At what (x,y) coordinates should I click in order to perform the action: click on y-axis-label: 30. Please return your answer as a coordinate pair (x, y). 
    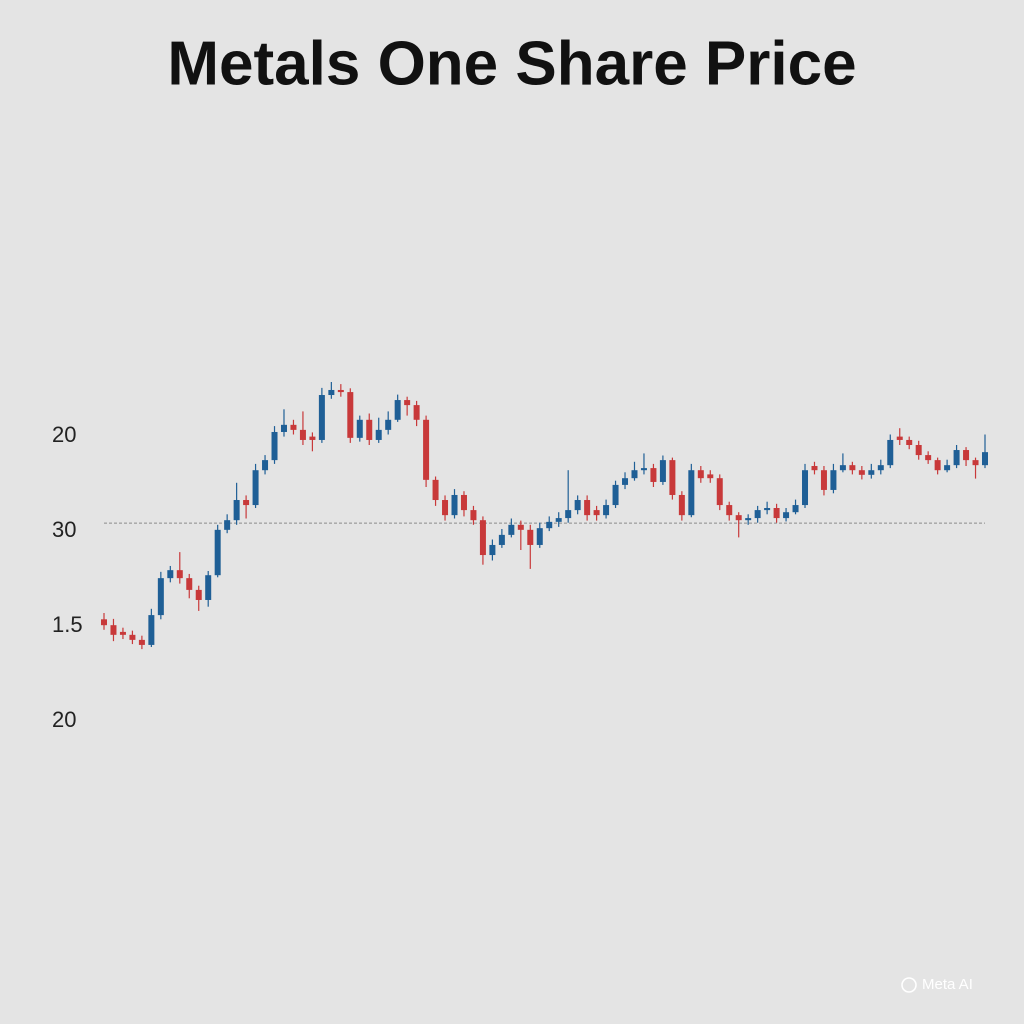
    Looking at the image, I should click on (64, 529).